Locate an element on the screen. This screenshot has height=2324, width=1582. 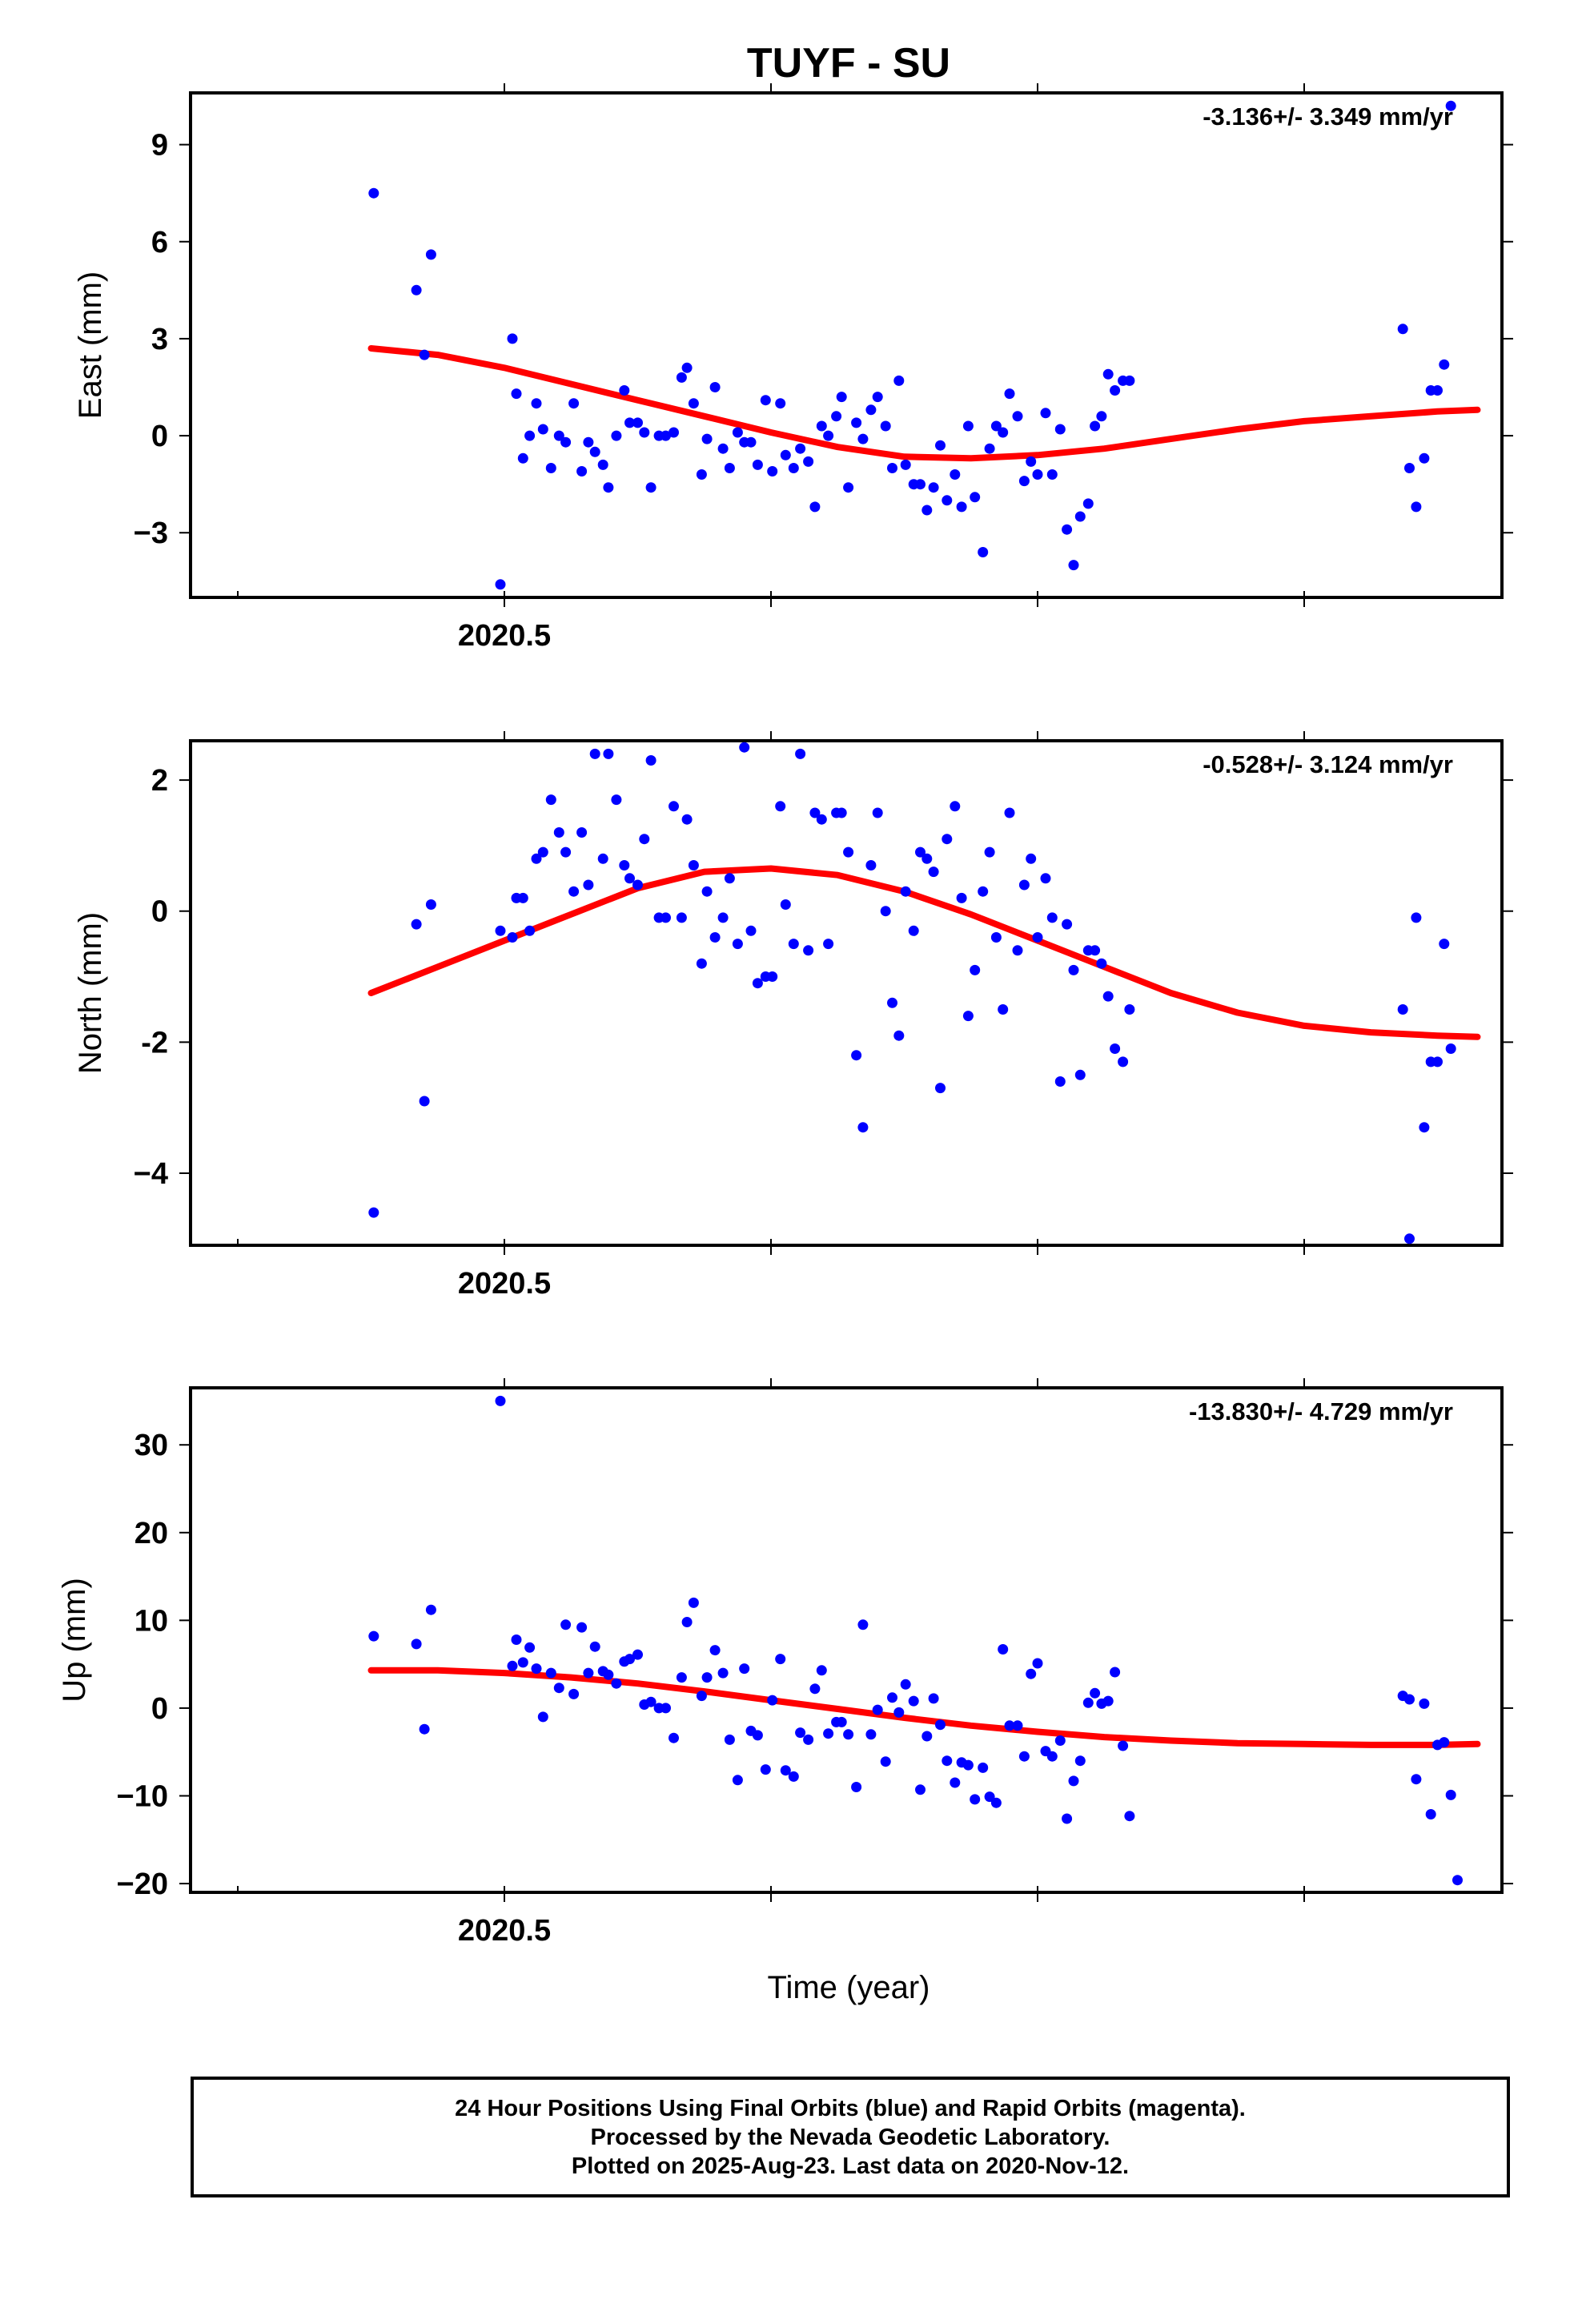
y-tick-label: 0 is located at coordinates (159, 1709).